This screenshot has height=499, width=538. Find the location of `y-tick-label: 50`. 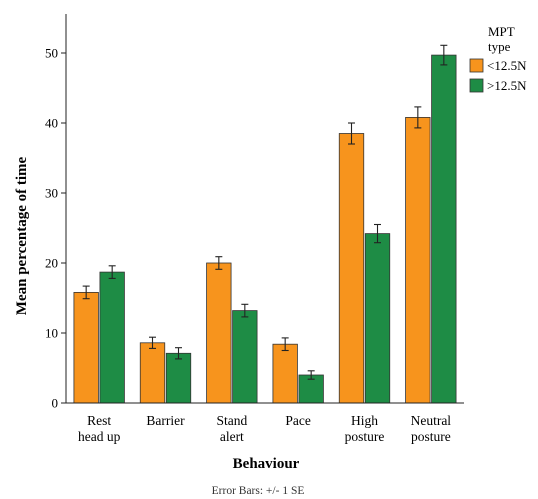

y-tick-label: 50 is located at coordinates (51, 53).